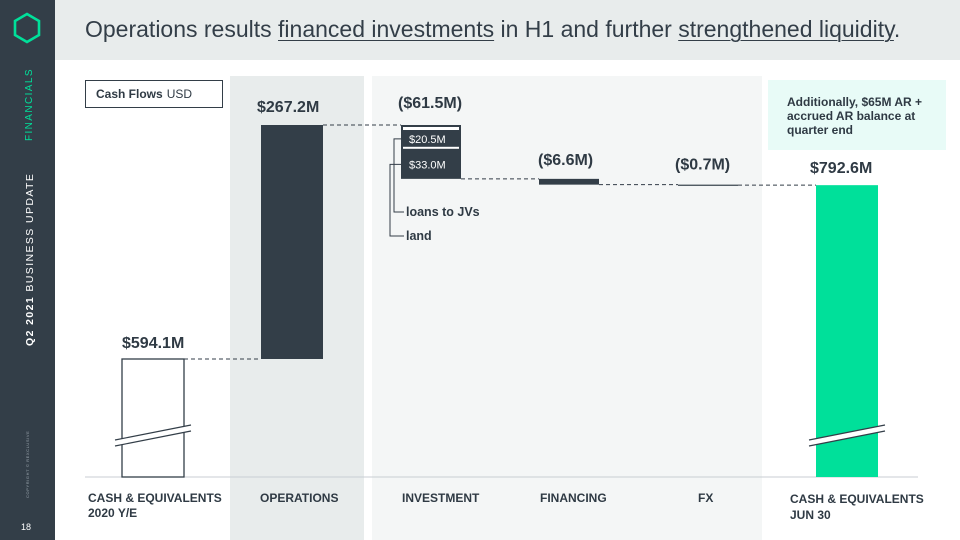 The height and width of the screenshot is (540, 960). What do you see at coordinates (153, 418) in the screenshot?
I see `bar-start-total` at bounding box center [153, 418].